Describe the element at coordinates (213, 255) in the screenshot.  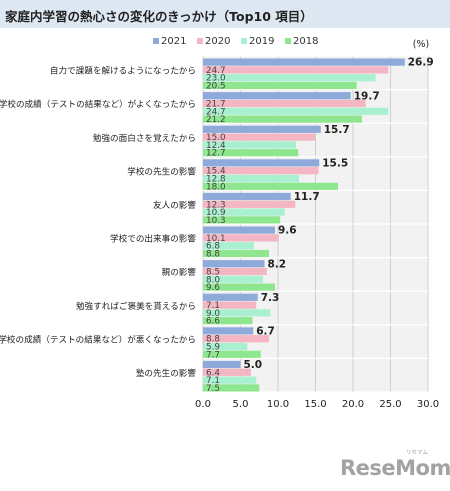
I see `data-label-2018-5: 8.8` at that location.